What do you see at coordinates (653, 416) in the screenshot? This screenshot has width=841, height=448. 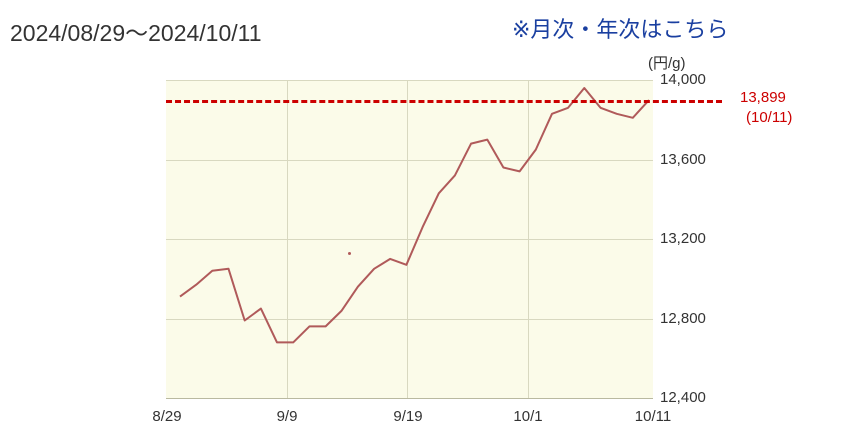 I see `xtick-label-10-11: 10/11` at bounding box center [653, 416].